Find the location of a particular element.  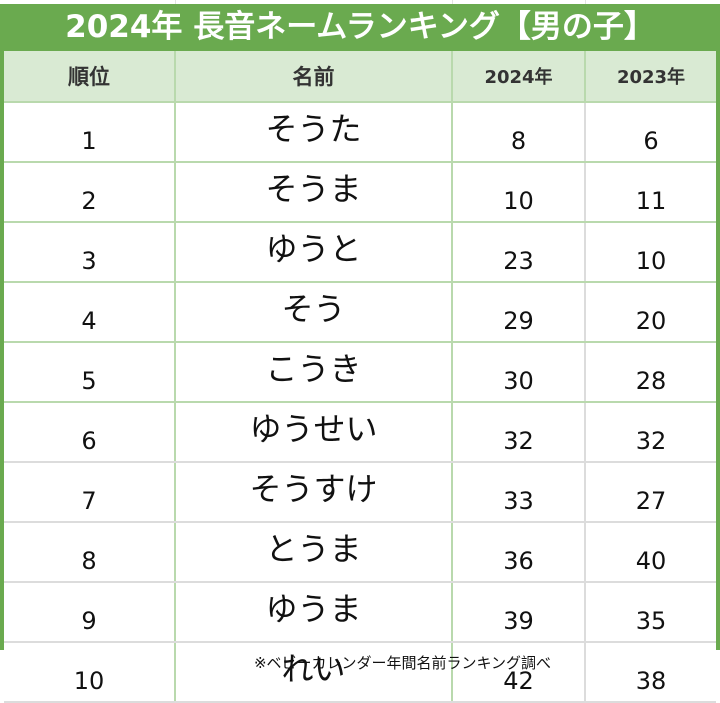

rank-cell: 4 is located at coordinates (90, 312).